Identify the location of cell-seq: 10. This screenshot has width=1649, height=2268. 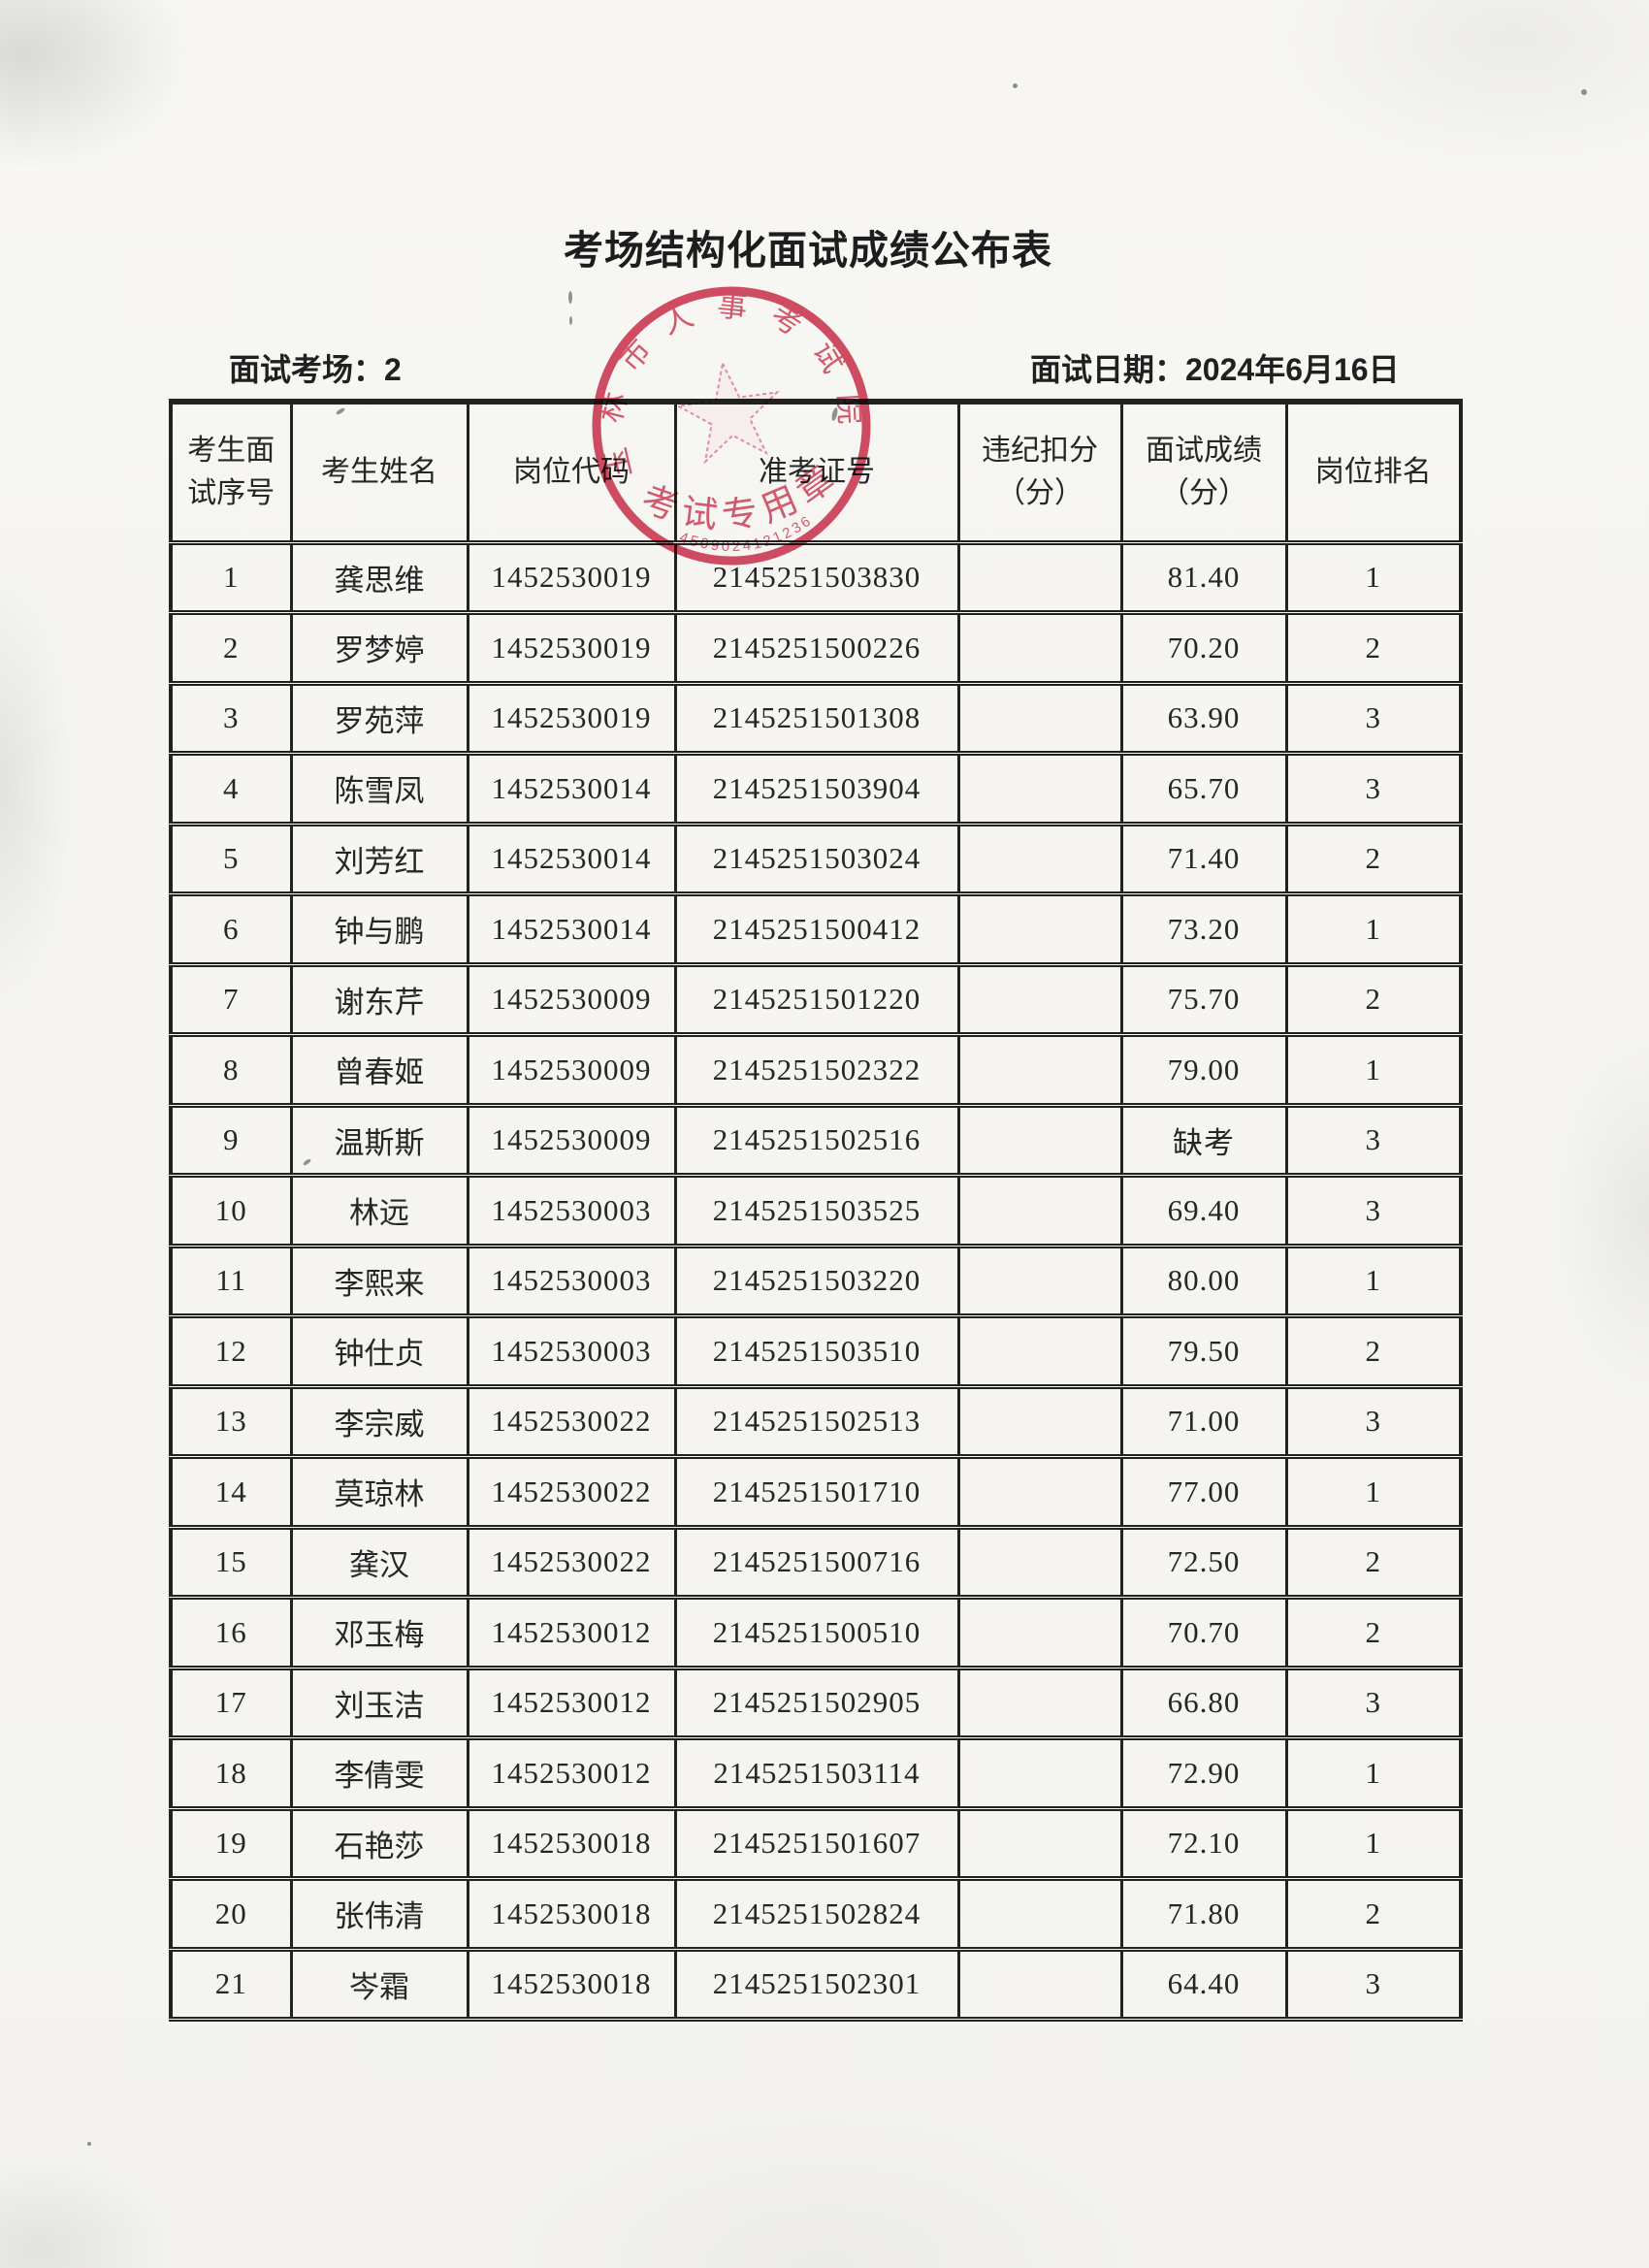
(231, 1210).